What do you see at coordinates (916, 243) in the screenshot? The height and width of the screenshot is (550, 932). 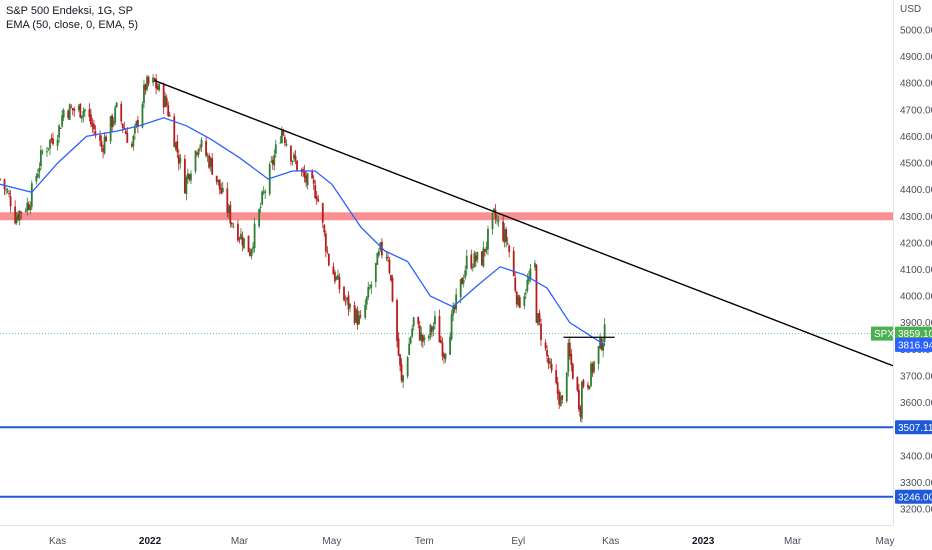 I see `y-tick-label: 4200.00` at bounding box center [916, 243].